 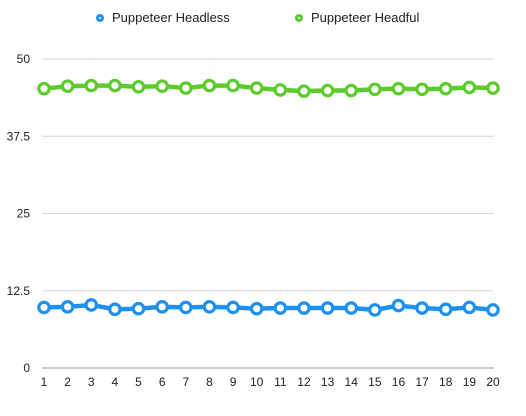 What do you see at coordinates (257, 382) in the screenshot?
I see `x-tick-label: 10` at bounding box center [257, 382].